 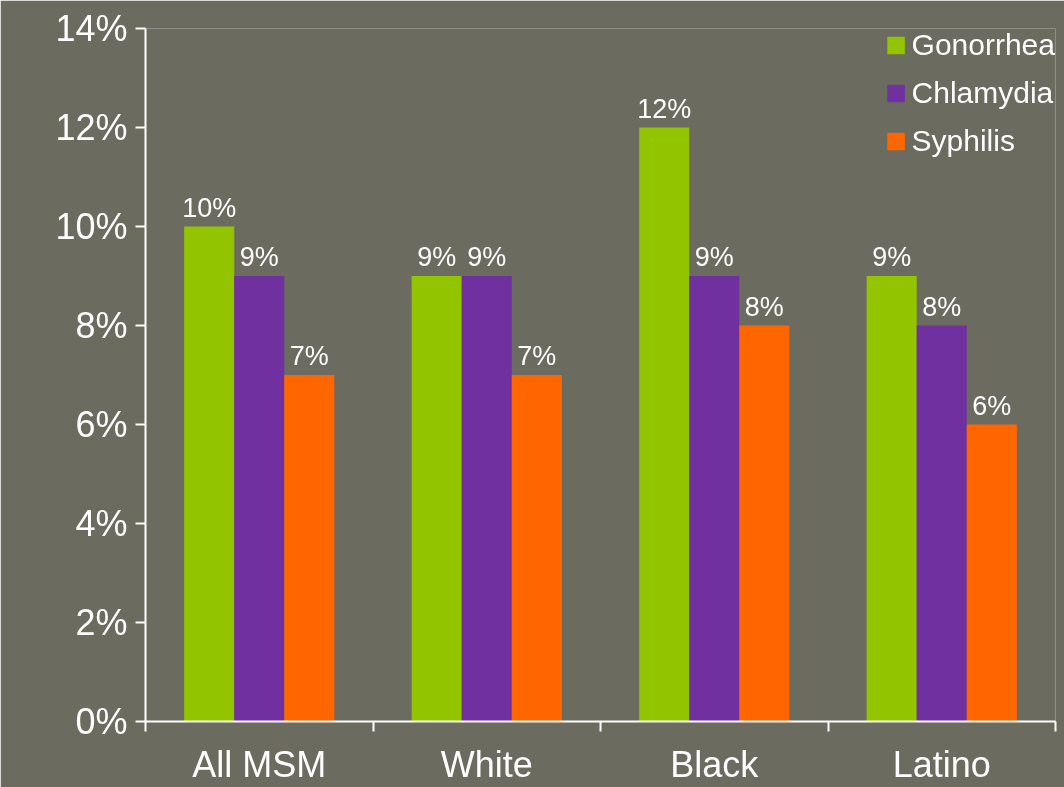 I want to click on y-tick-label: 12%, so click(x=91, y=127).